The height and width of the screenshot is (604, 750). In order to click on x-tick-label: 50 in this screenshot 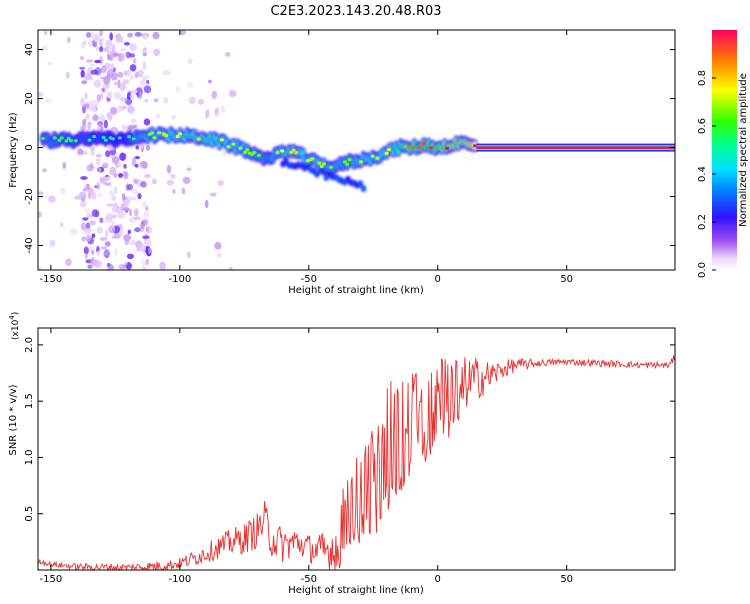, I will do `click(566, 279)`.